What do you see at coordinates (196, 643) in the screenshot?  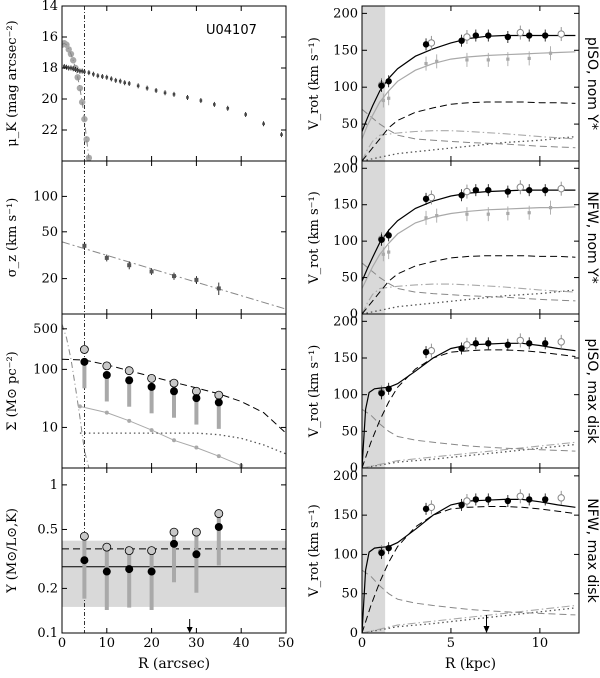 I see `x-tick-label: 30` at bounding box center [196, 643].